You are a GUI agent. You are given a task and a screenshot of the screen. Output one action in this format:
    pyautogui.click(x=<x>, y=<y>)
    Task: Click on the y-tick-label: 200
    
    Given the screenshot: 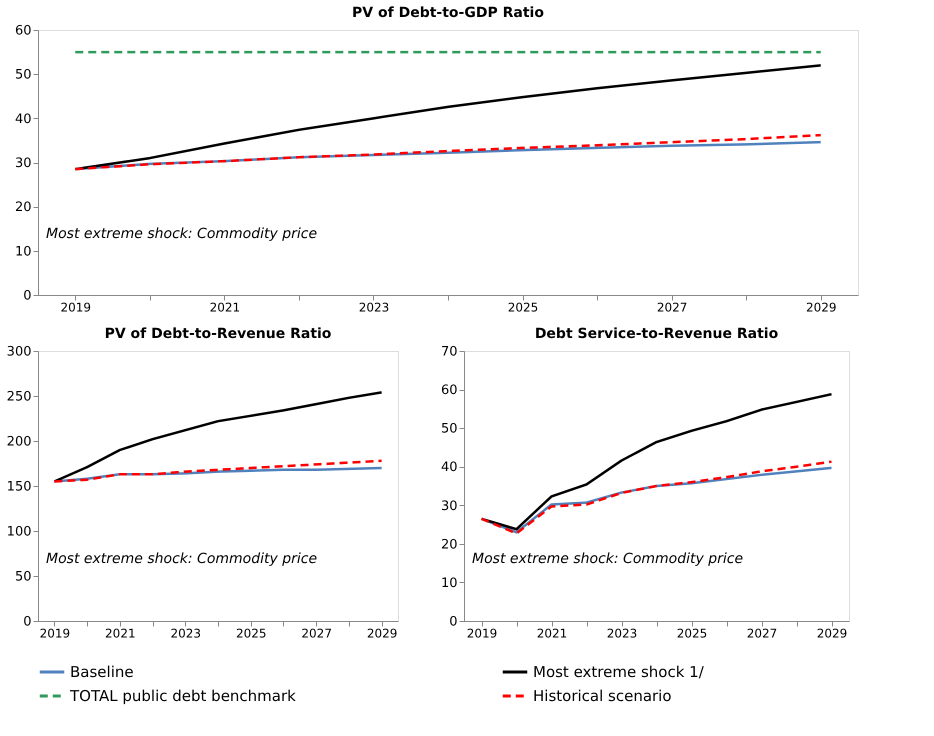 What is the action you would take?
    pyautogui.click(x=19, y=442)
    